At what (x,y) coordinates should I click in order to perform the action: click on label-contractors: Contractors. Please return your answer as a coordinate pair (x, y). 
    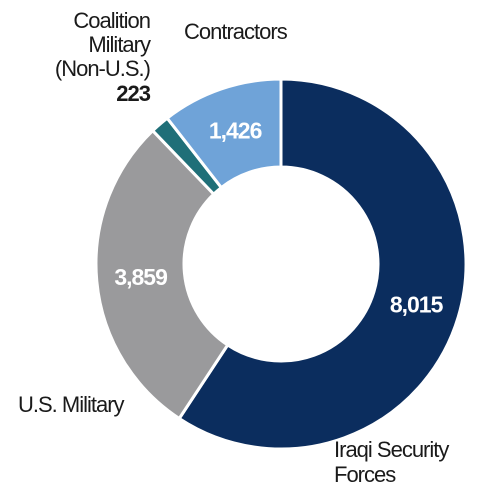
    Looking at the image, I should click on (236, 31).